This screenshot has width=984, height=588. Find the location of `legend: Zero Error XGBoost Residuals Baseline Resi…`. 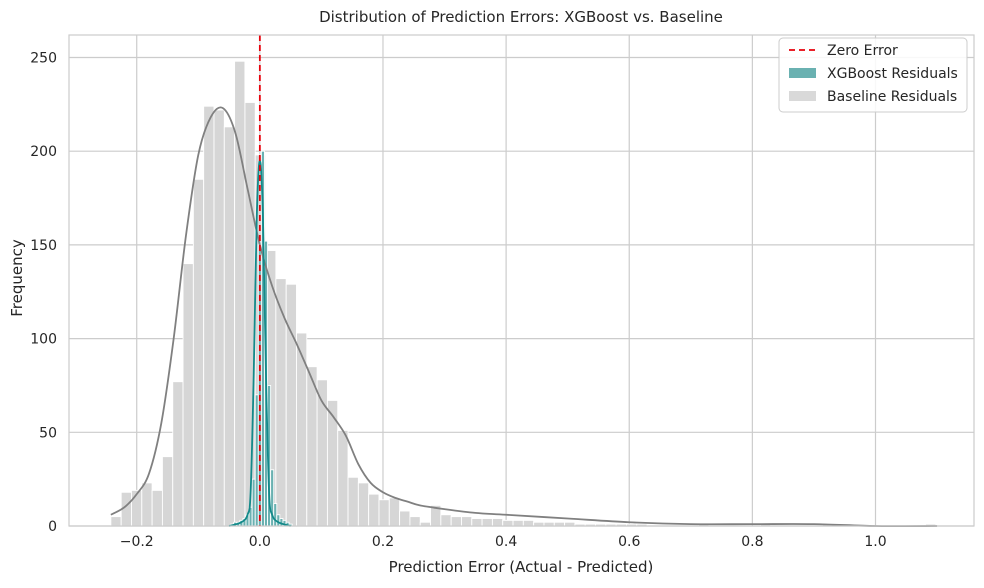

legend: Zero Error XGBoost Residuals Baseline Resi… is located at coordinates (873, 75).